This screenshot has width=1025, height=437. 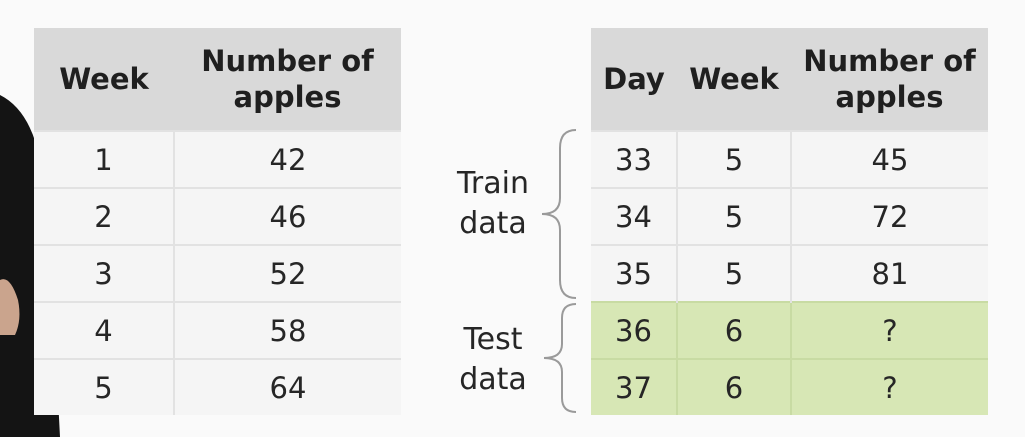 I want to click on table-header-row: Week Number of apples, so click(x=217, y=79).